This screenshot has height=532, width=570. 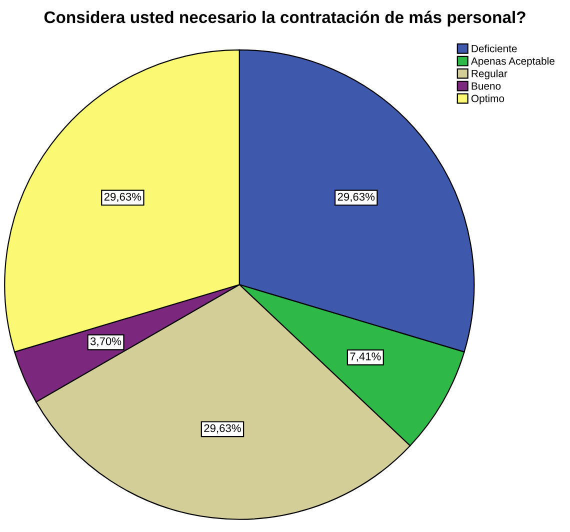 What do you see at coordinates (494, 48) in the screenshot?
I see `legend-label: Deficiente` at bounding box center [494, 48].